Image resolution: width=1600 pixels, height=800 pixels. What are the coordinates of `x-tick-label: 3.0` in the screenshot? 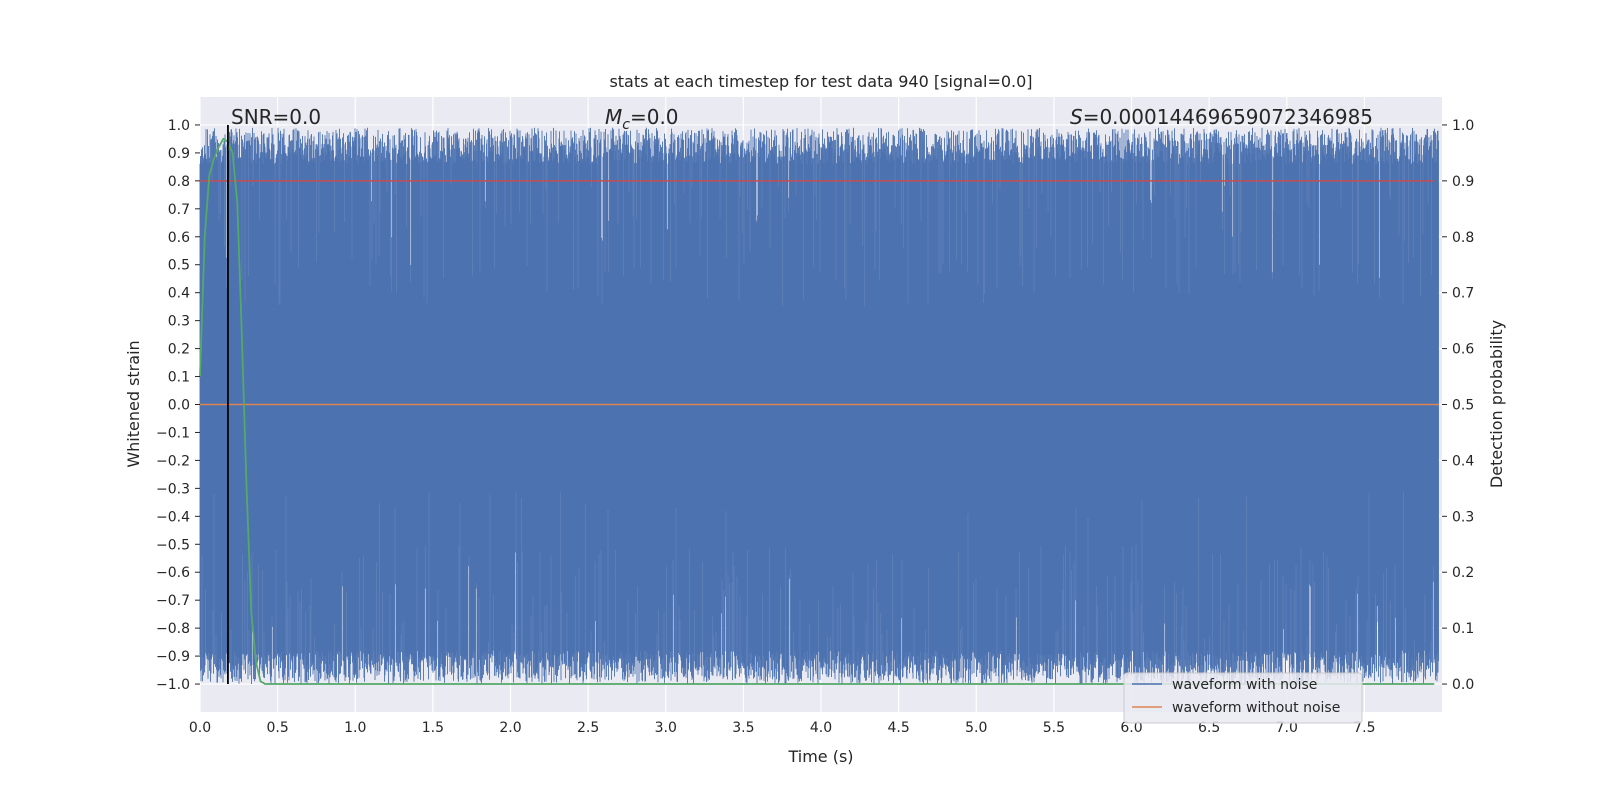 It's located at (666, 728).